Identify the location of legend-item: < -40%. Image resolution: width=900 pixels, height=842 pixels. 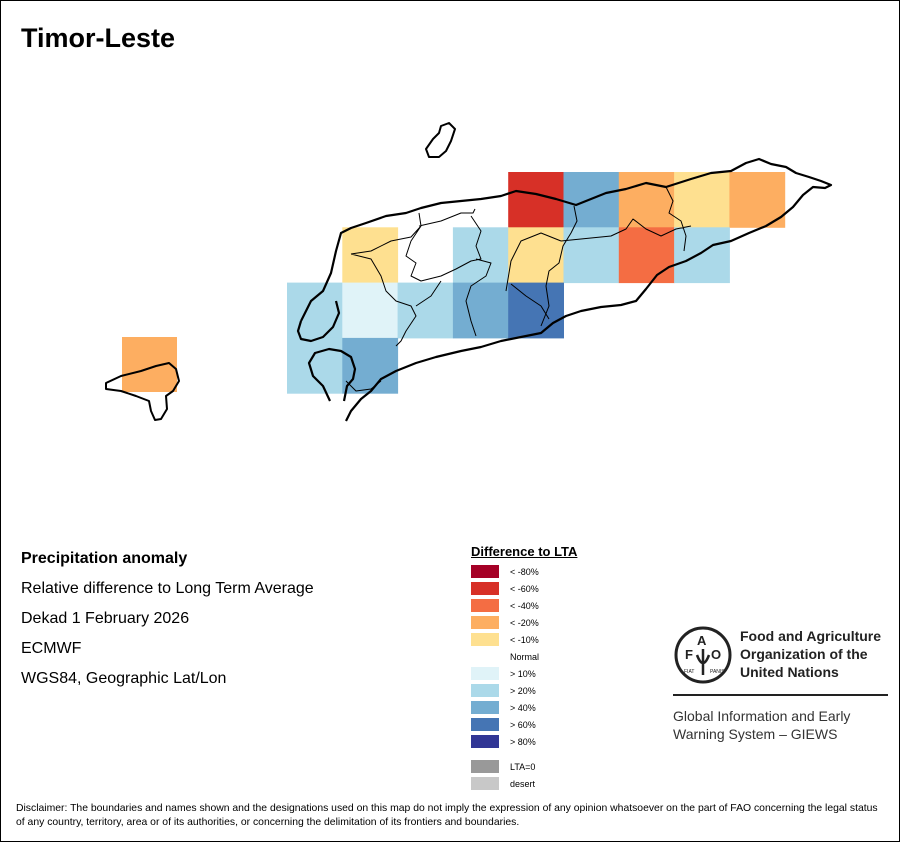
(524, 605).